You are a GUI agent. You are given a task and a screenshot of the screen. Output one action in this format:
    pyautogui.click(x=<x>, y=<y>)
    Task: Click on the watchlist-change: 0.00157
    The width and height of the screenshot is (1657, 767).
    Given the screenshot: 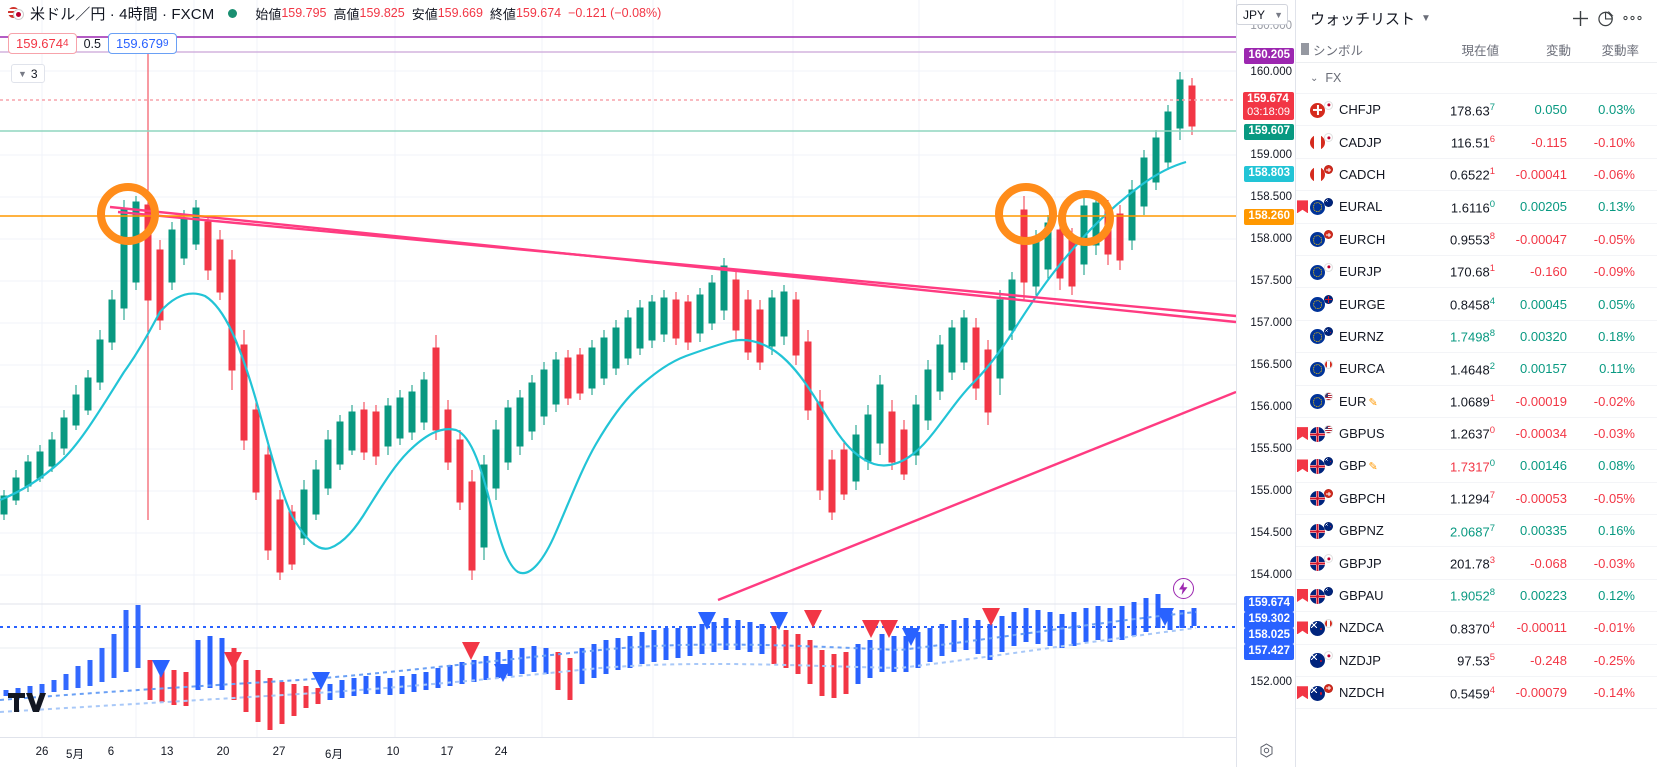 What is the action you would take?
    pyautogui.click(x=1543, y=369)
    